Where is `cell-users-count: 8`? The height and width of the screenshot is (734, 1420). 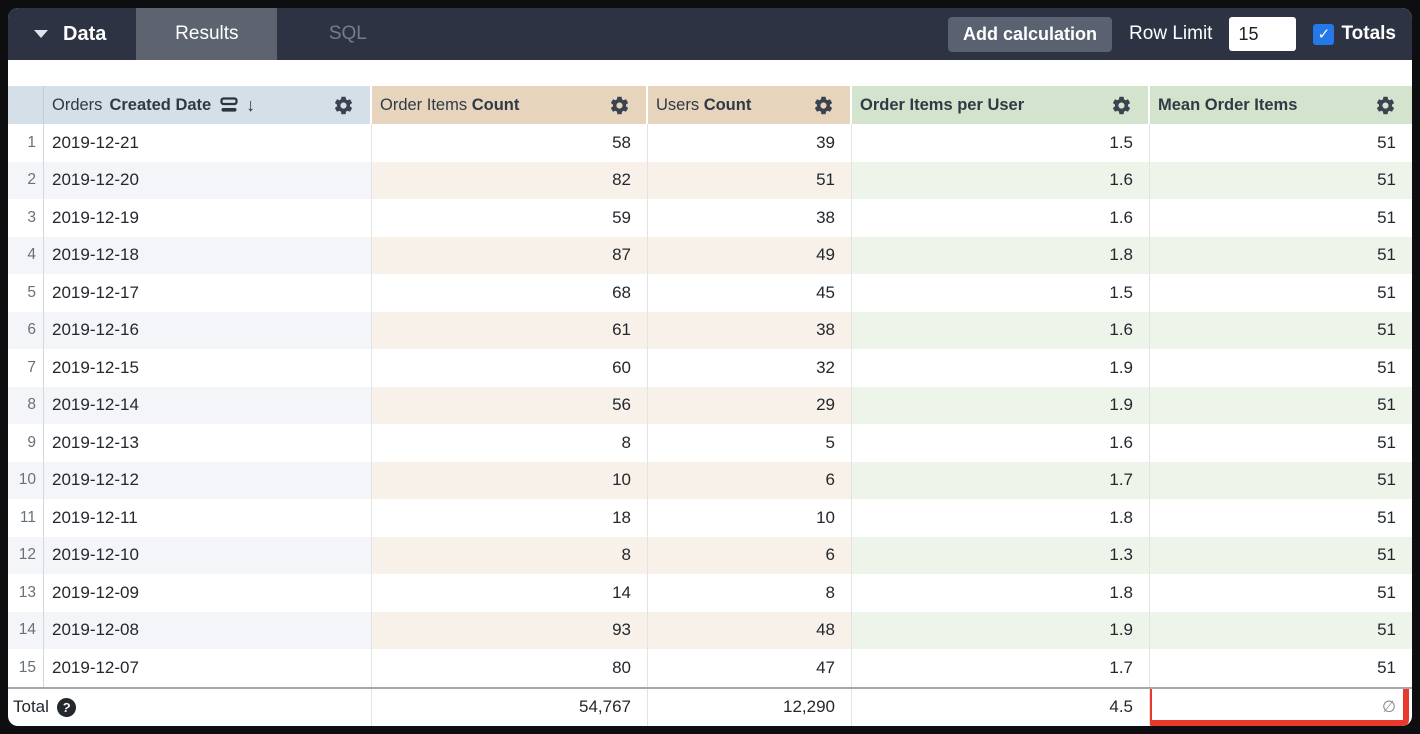 cell-users-count: 8 is located at coordinates (750, 593).